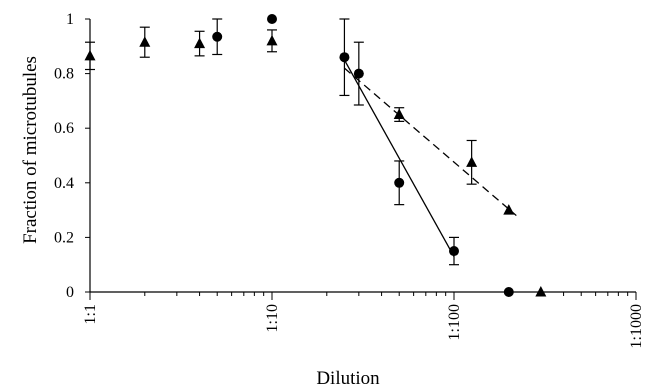  I want to click on fit-line-circle, so click(399, 158).